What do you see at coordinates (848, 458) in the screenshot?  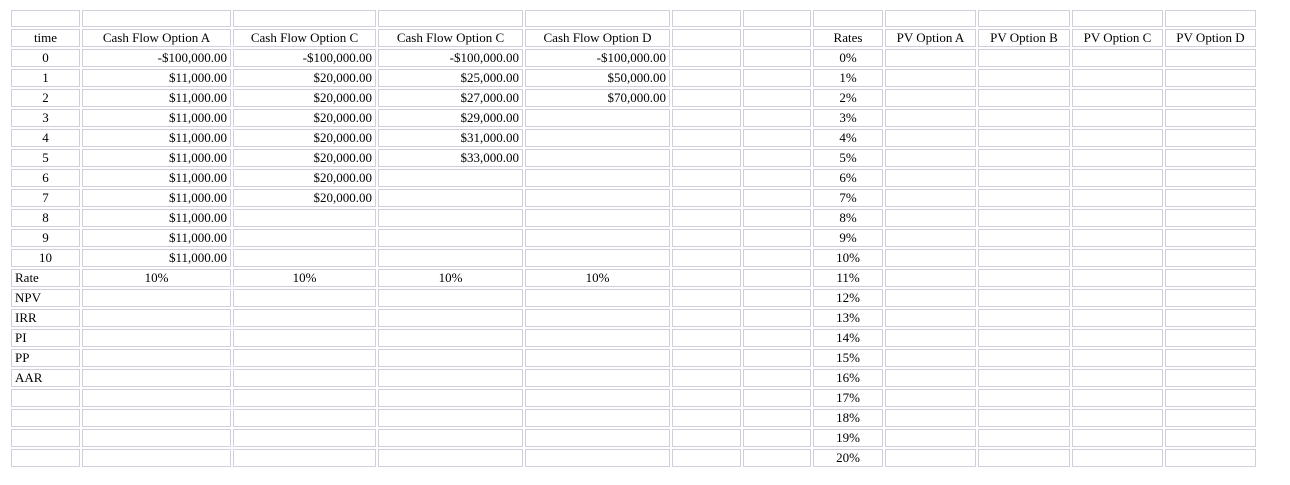 I see `rate-cell: 20%` at bounding box center [848, 458].